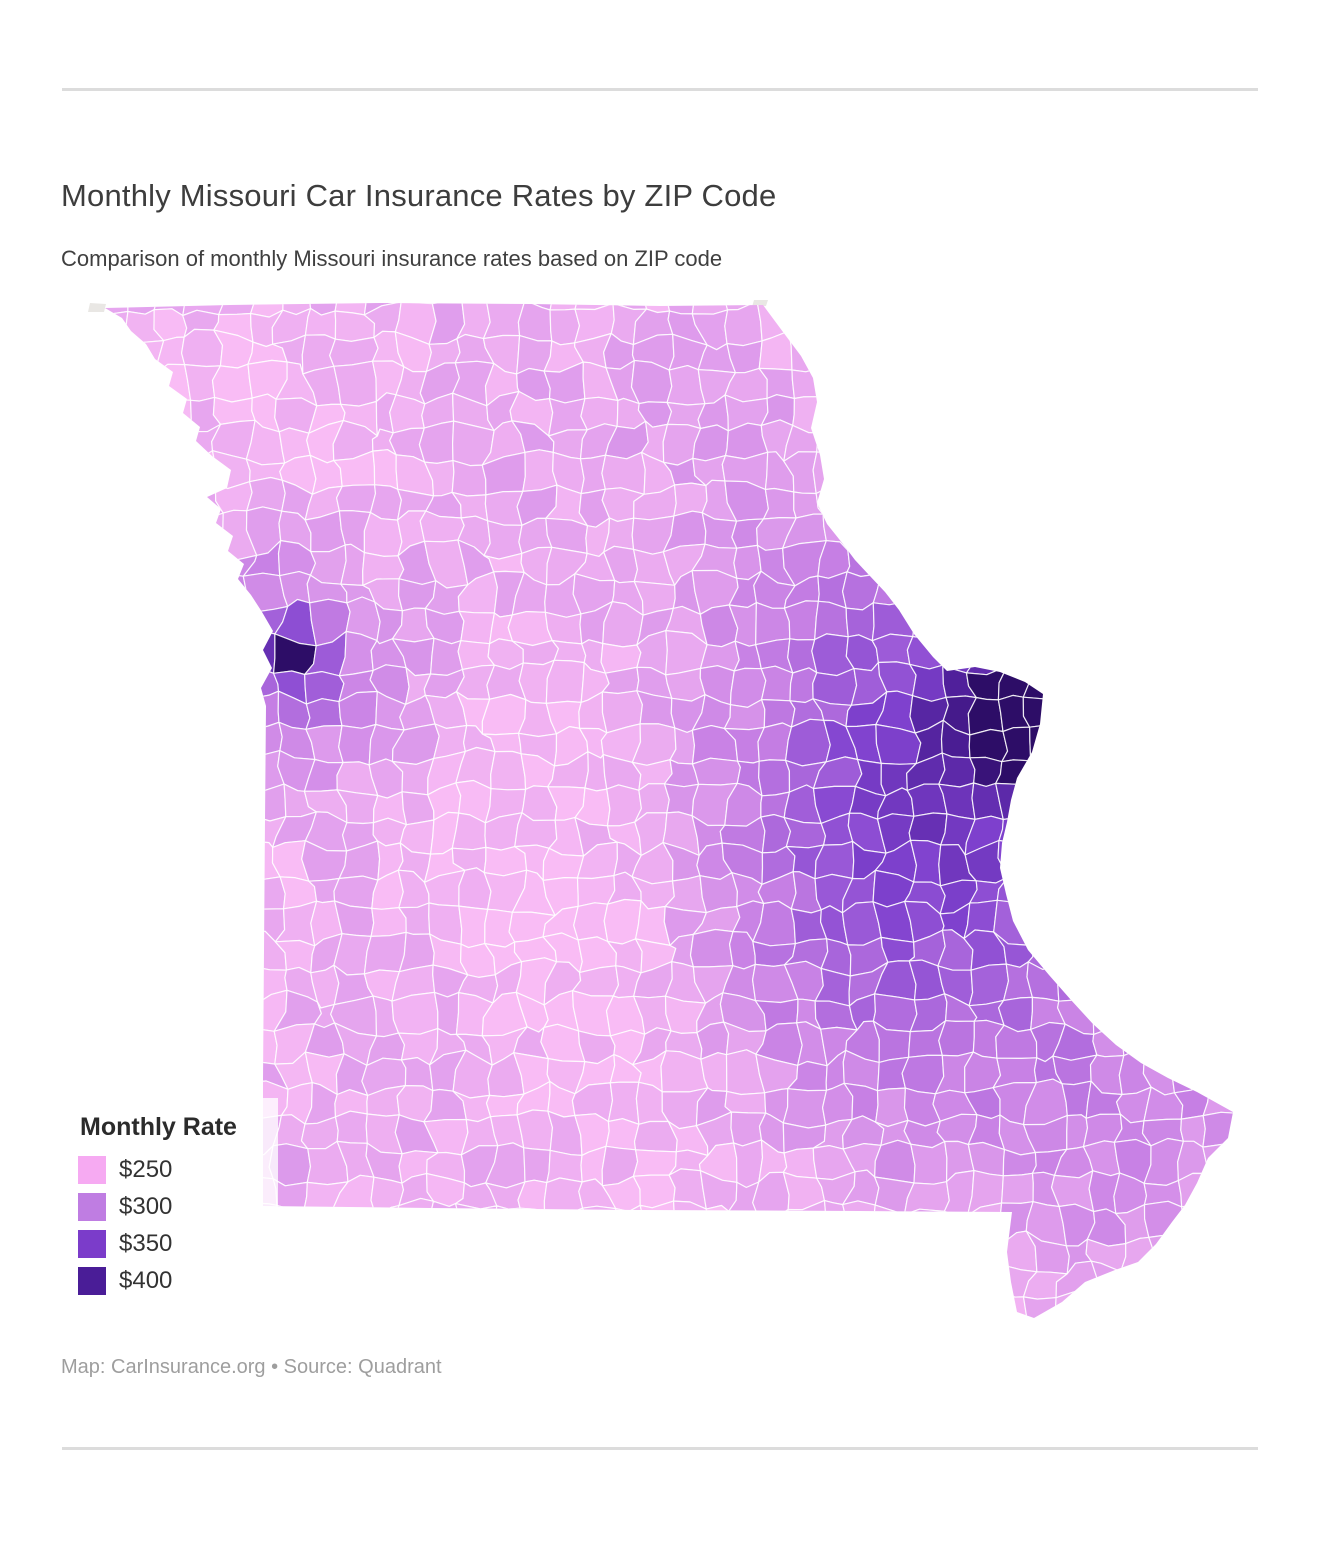 The image size is (1320, 1544). What do you see at coordinates (178, 1225) in the screenshot?
I see `legend-items: $250 $300 $350 $400` at bounding box center [178, 1225].